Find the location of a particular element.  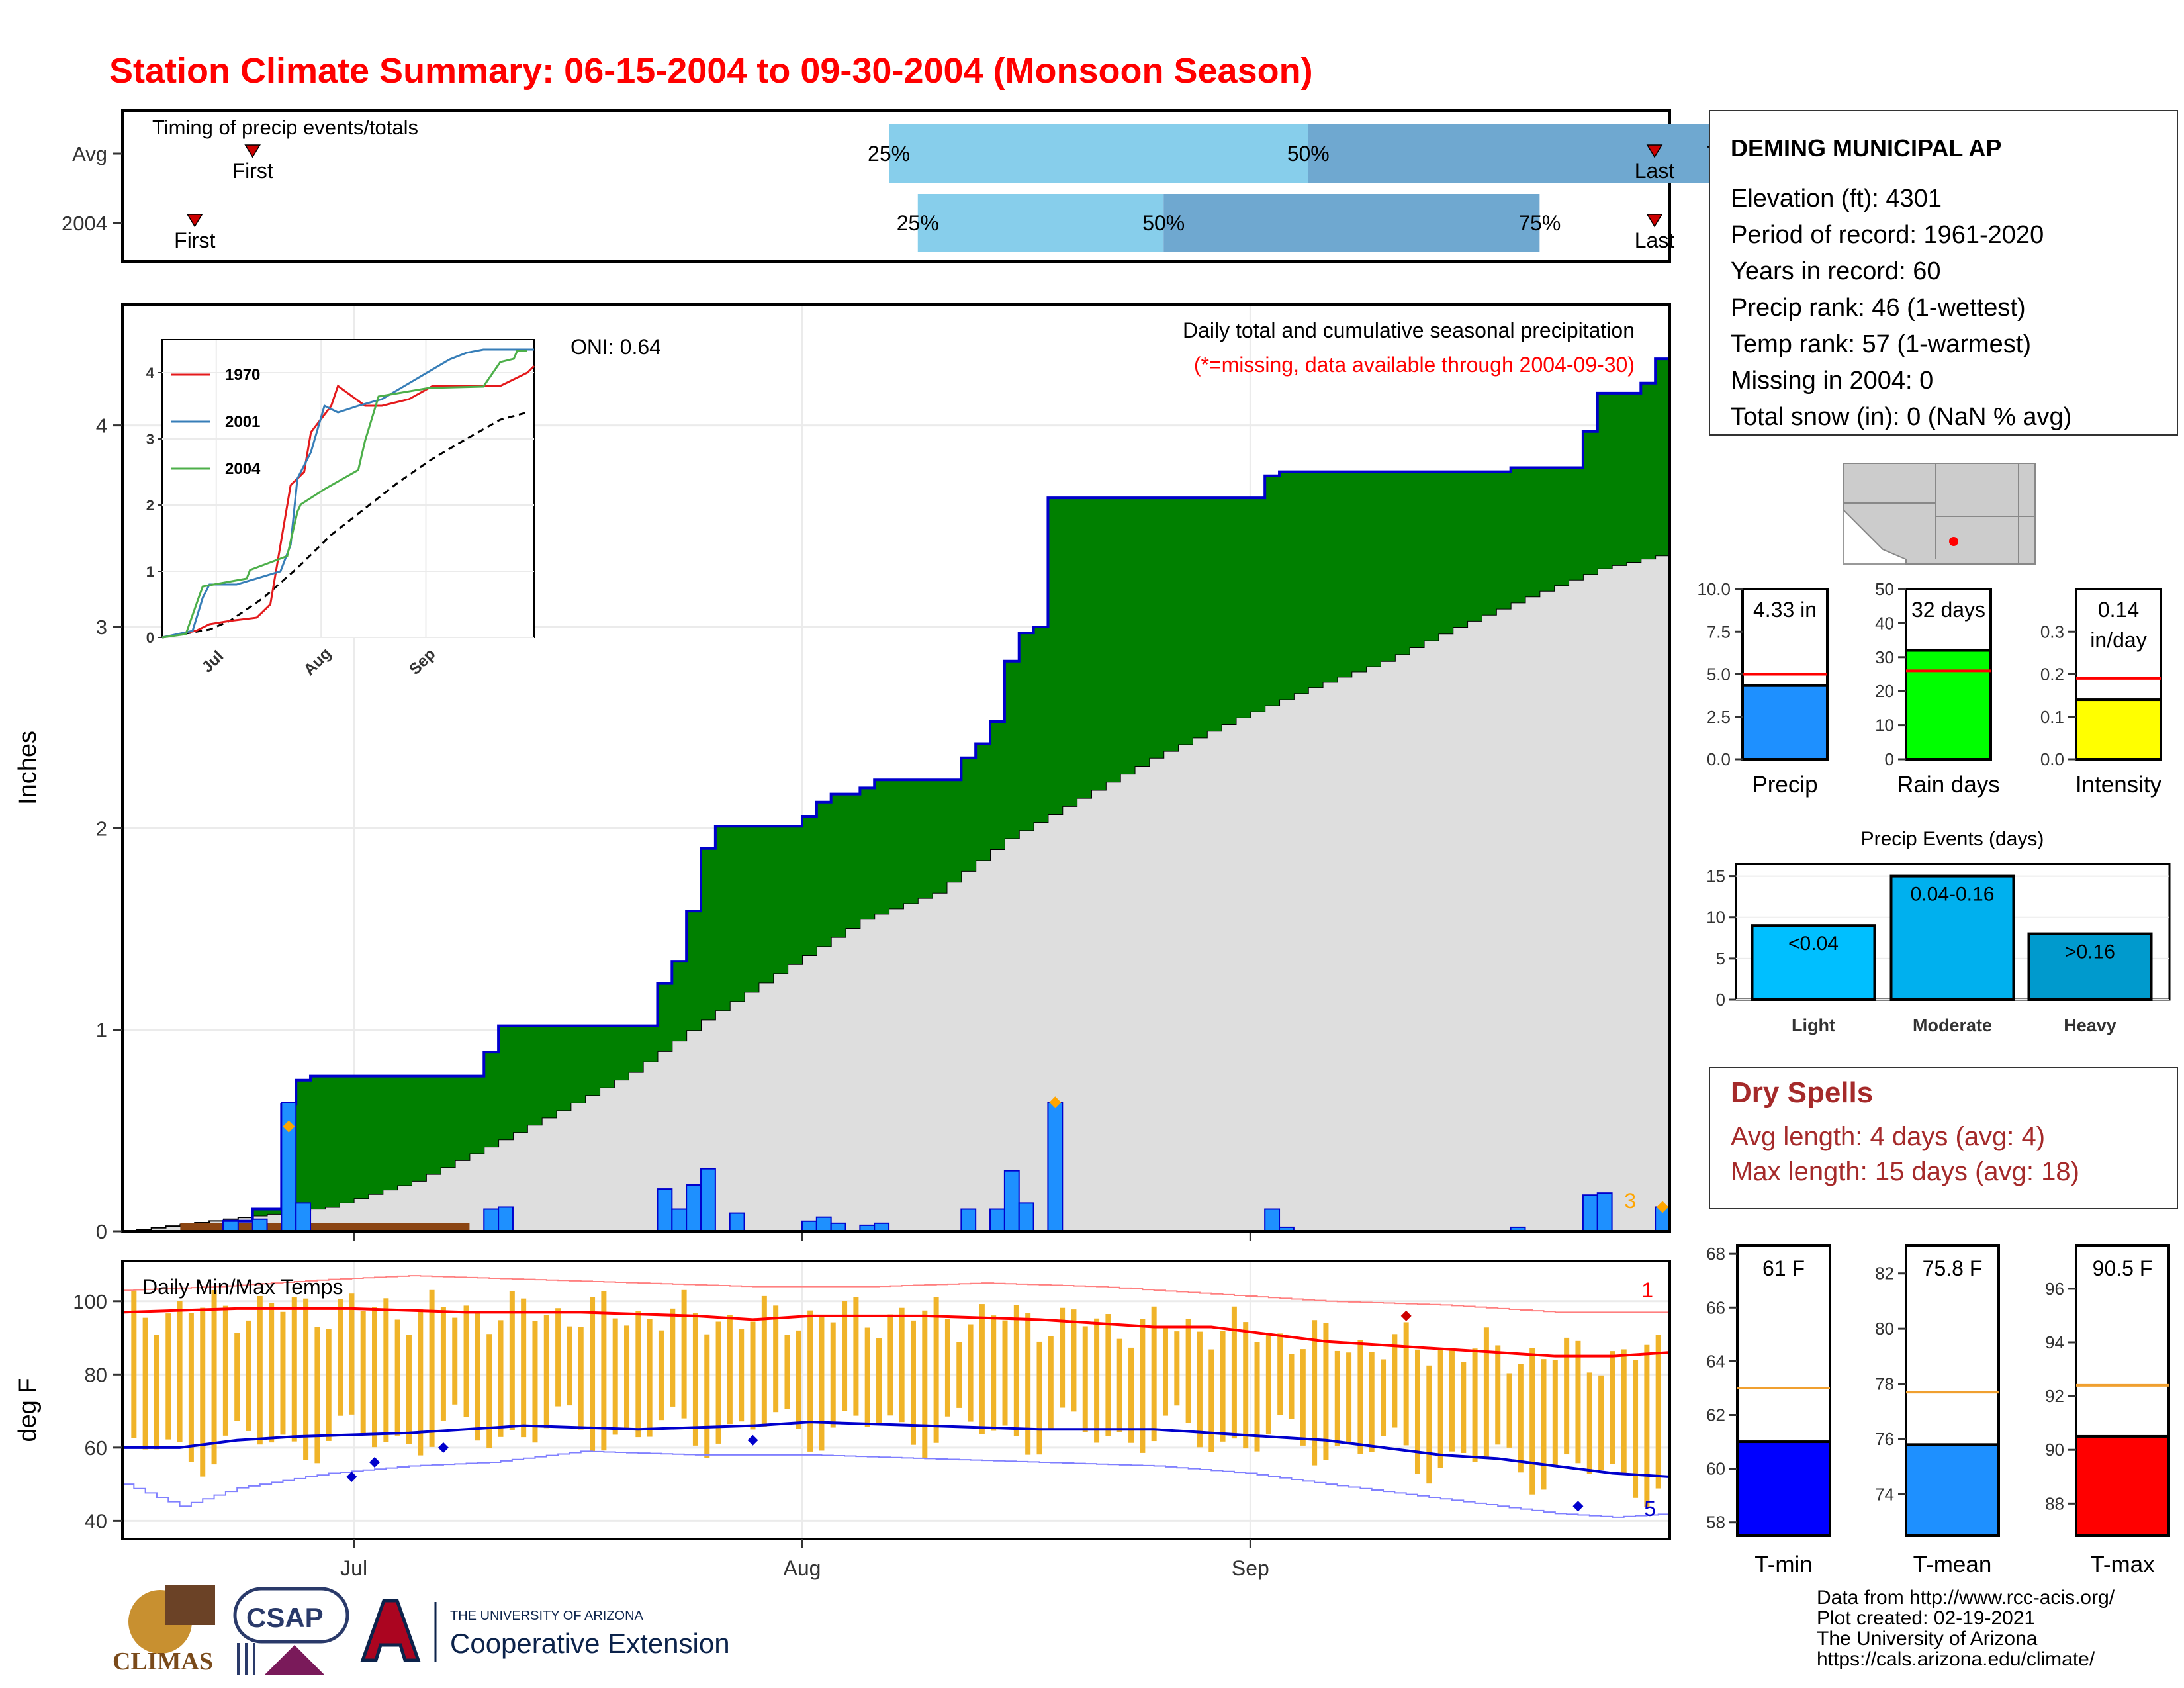

record-markers is located at coordinates (976, 1154).